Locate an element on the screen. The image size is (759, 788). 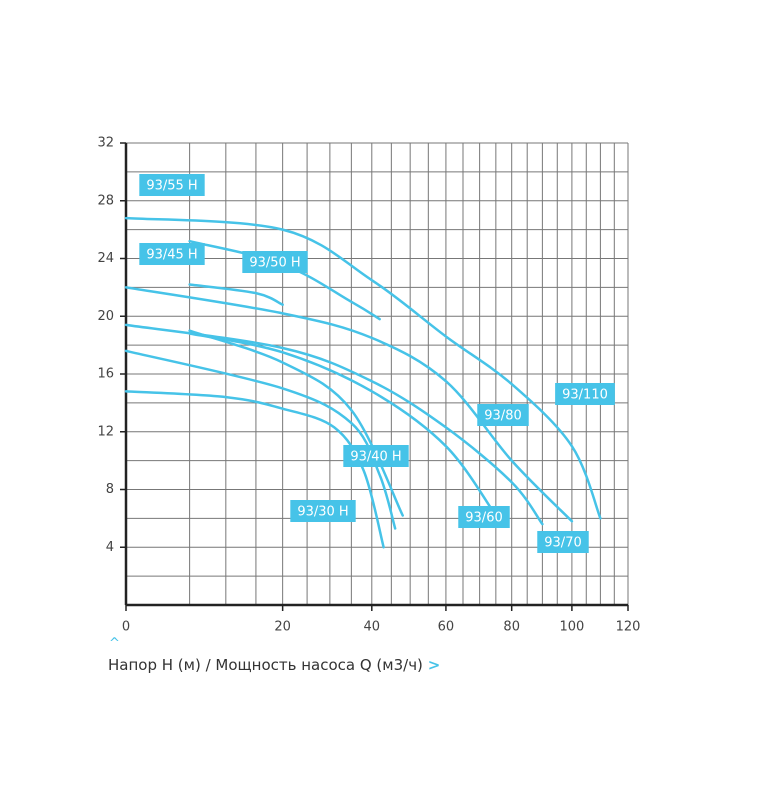
legend-label: 93/30 H is located at coordinates (322, 512).